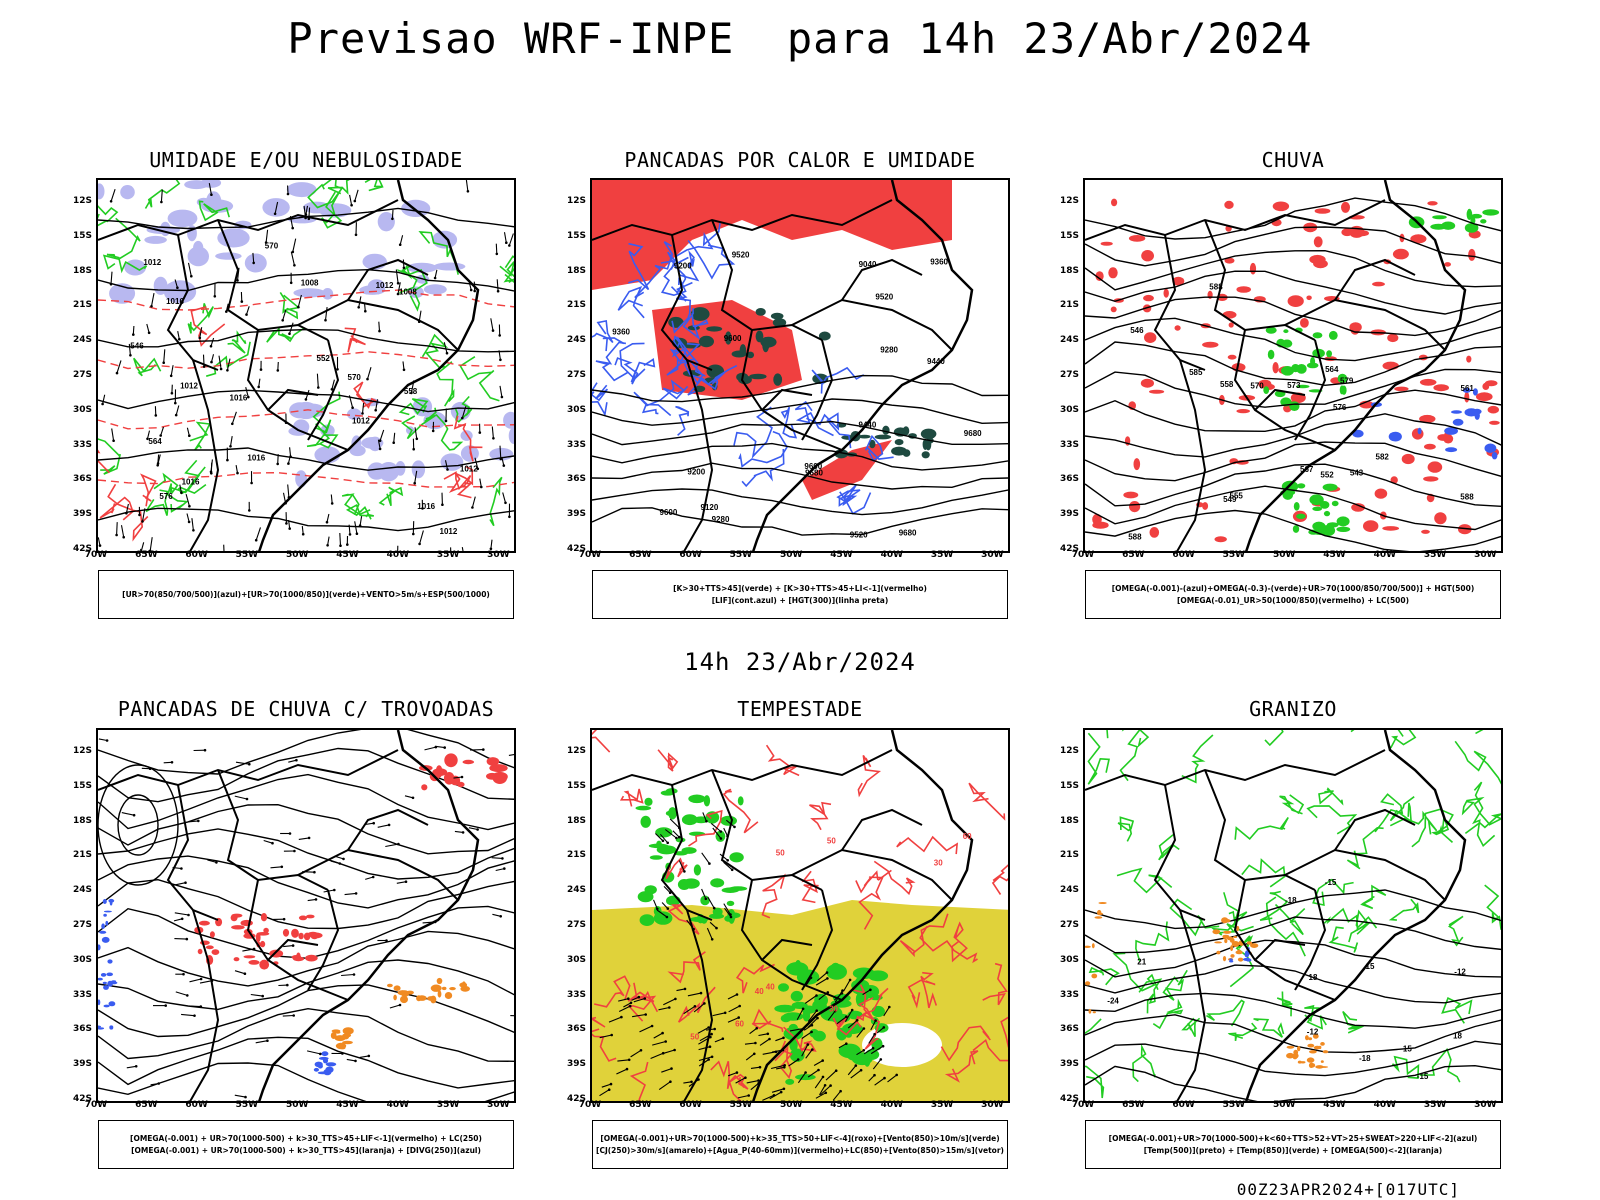 Image resolution: width=1600 pixels, height=1200 pixels. I want to click on contour-label: 564, so click(1332, 369).